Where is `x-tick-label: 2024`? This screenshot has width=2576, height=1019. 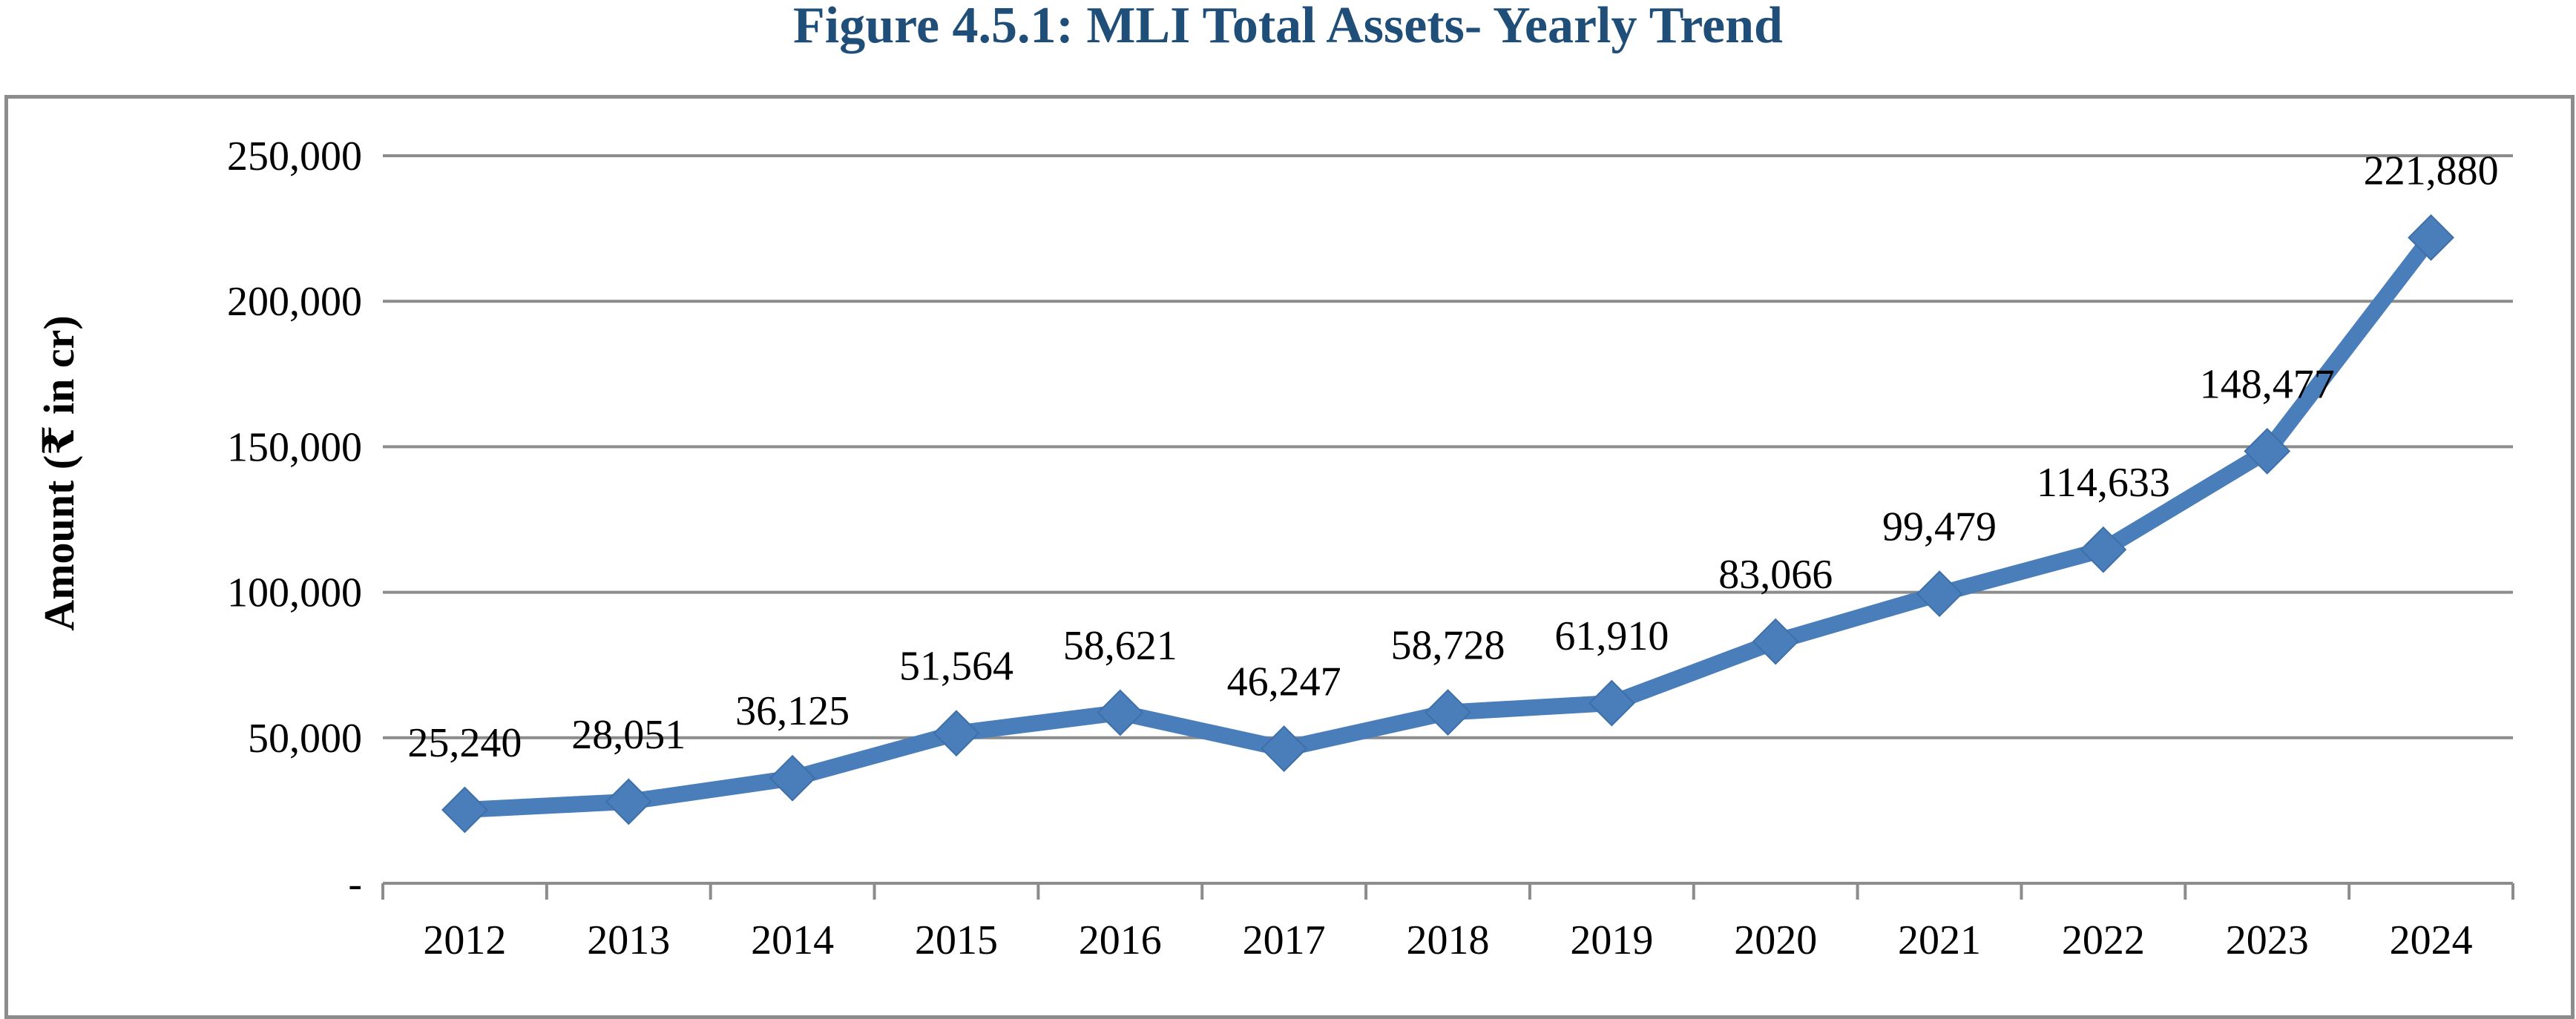 x-tick-label: 2024 is located at coordinates (2431, 940).